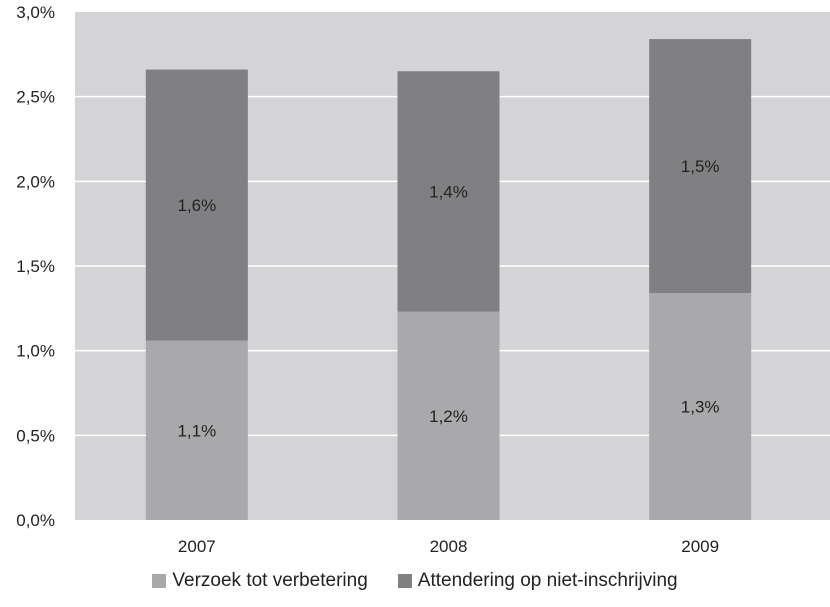  Describe the element at coordinates (159, 581) in the screenshot. I see `legend-swatch-verzoek` at that location.